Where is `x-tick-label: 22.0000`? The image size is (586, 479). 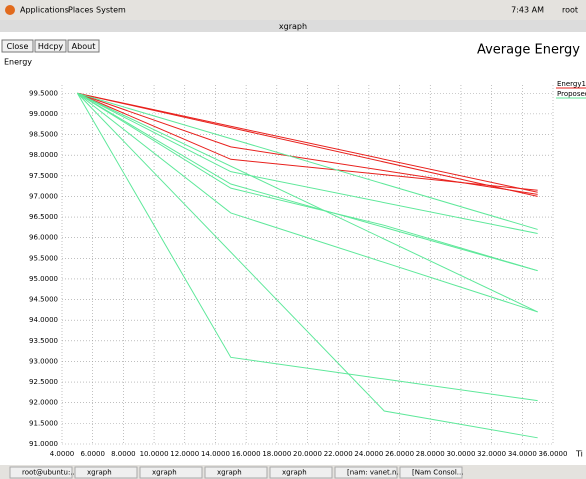
x-tick-label: 22.0000 is located at coordinates (338, 454).